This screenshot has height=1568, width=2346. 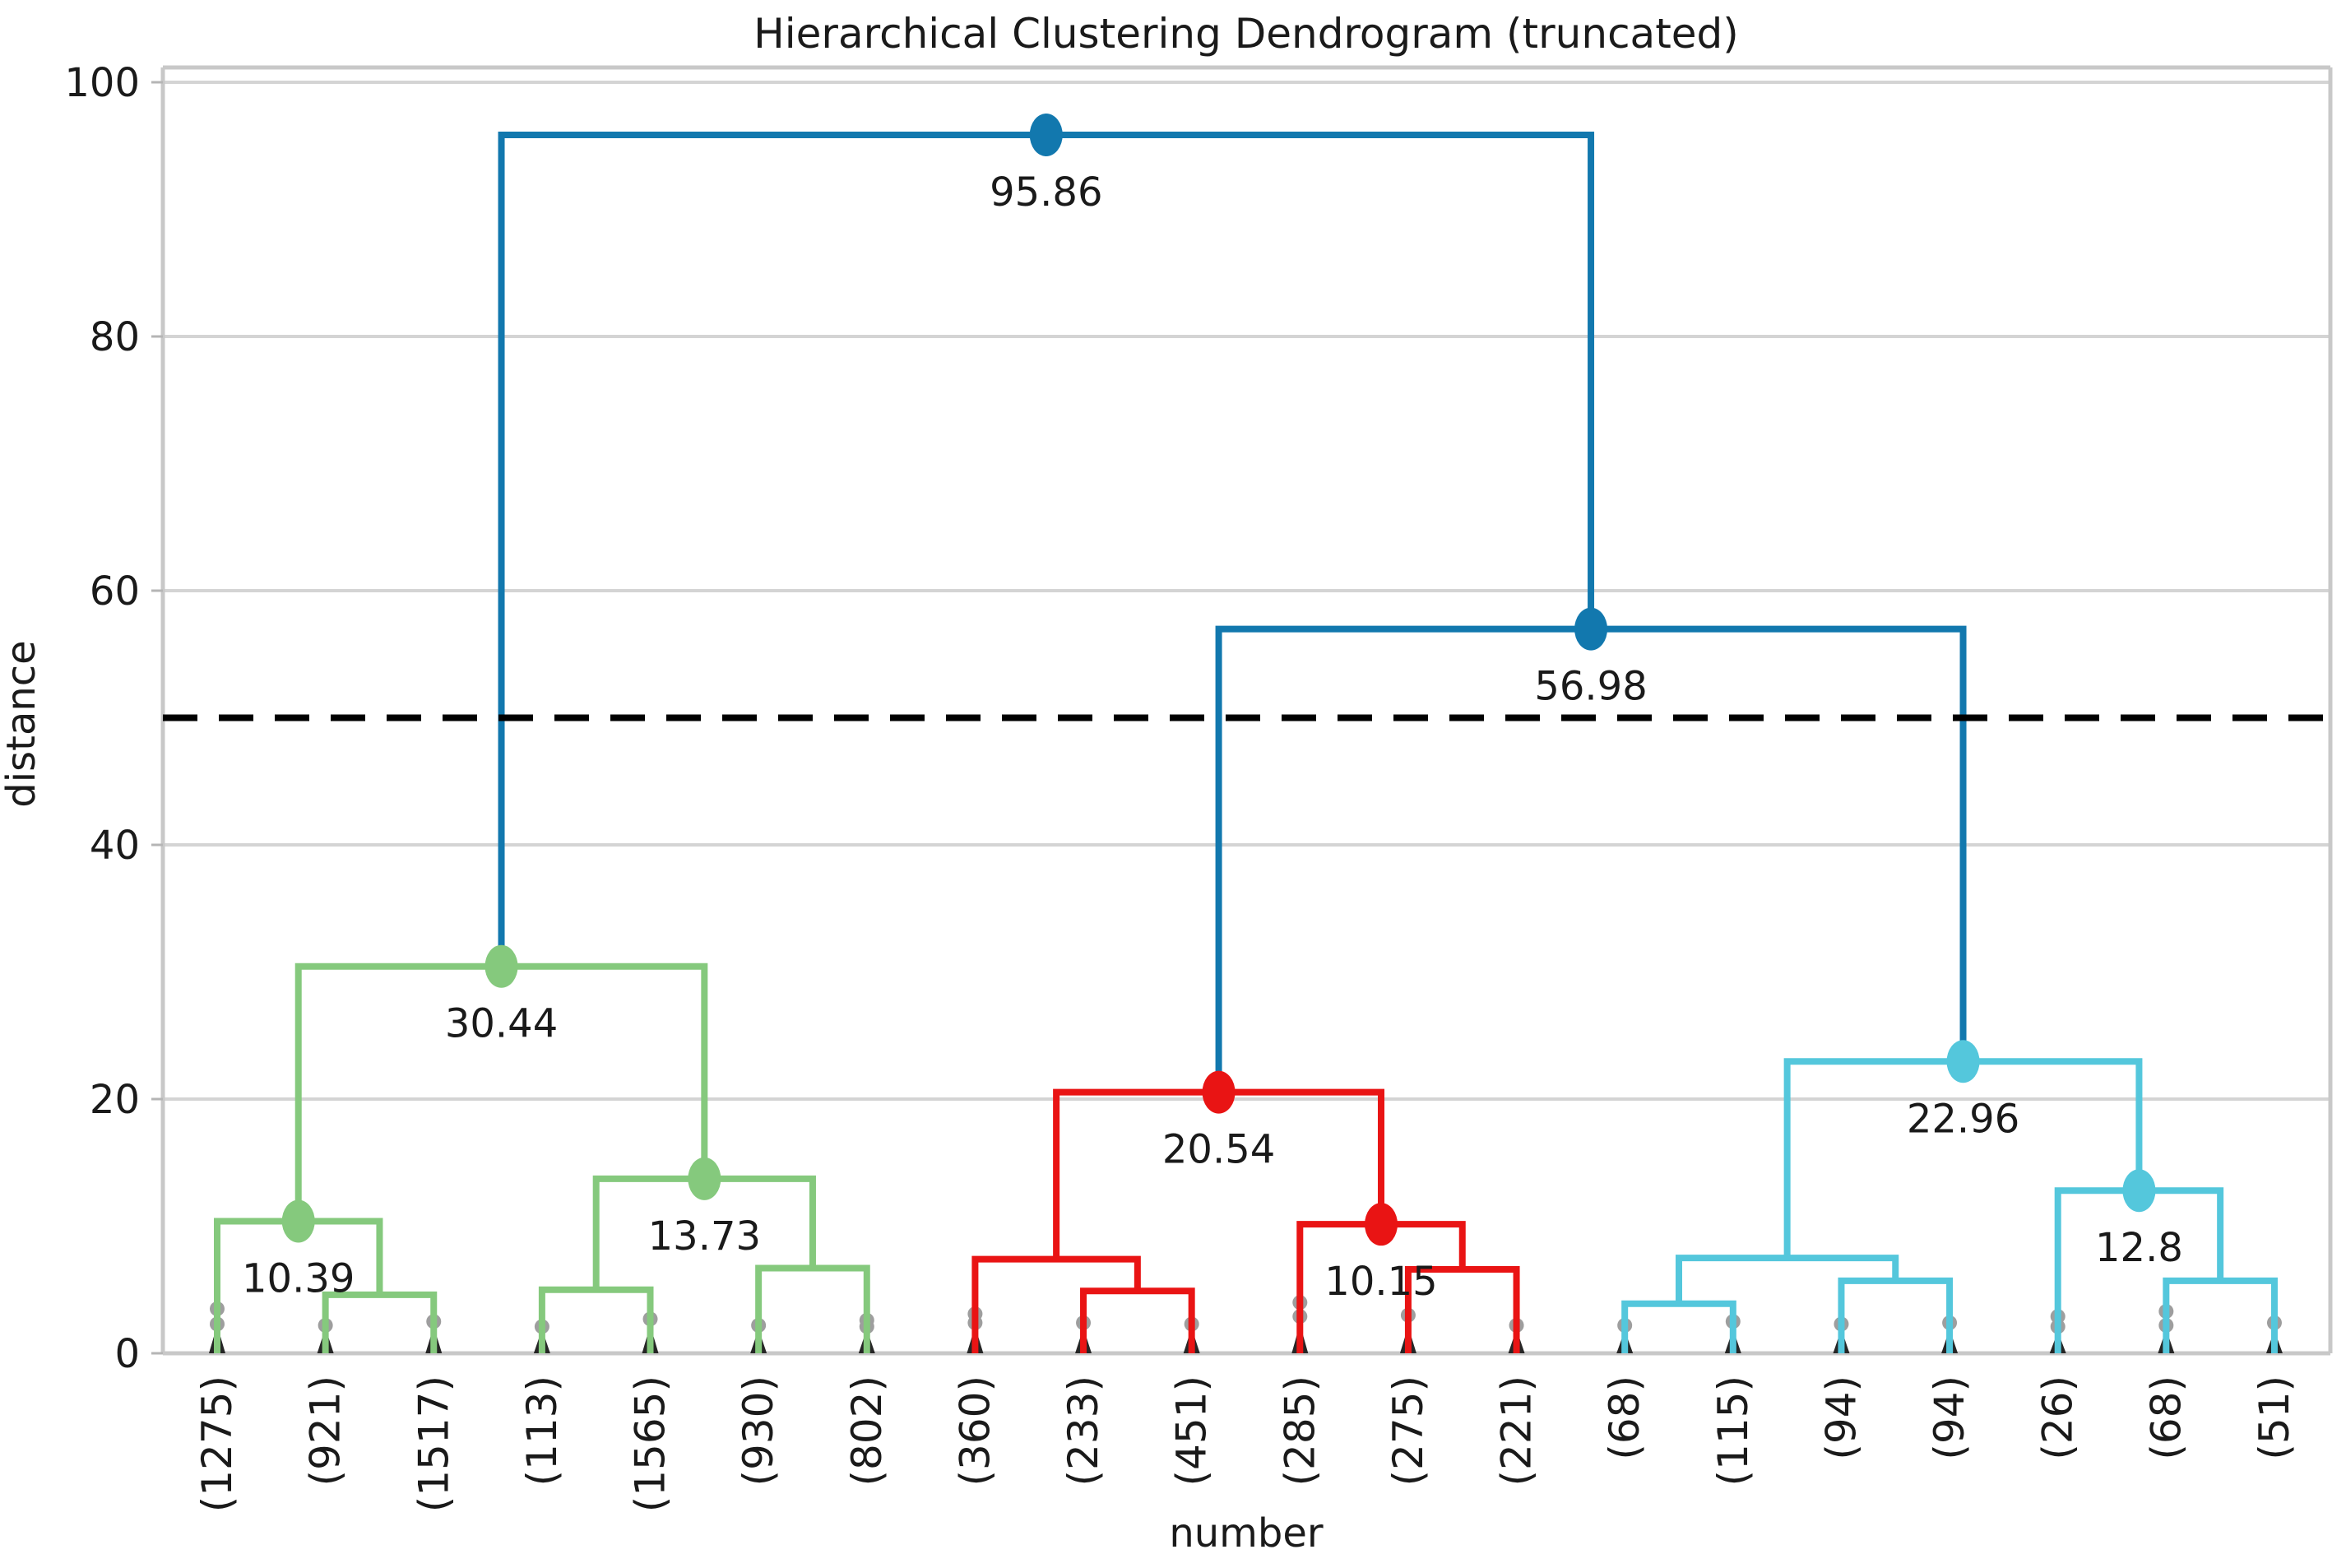 I want to click on x-tick-label: (802), so click(x=867, y=1430).